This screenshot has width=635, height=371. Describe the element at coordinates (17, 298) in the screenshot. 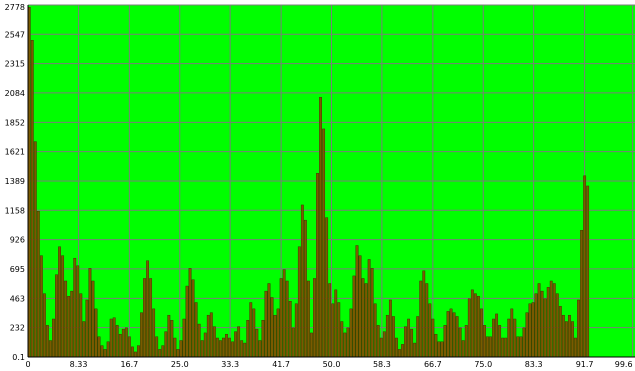

I see `y-tick-label: 463` at that location.